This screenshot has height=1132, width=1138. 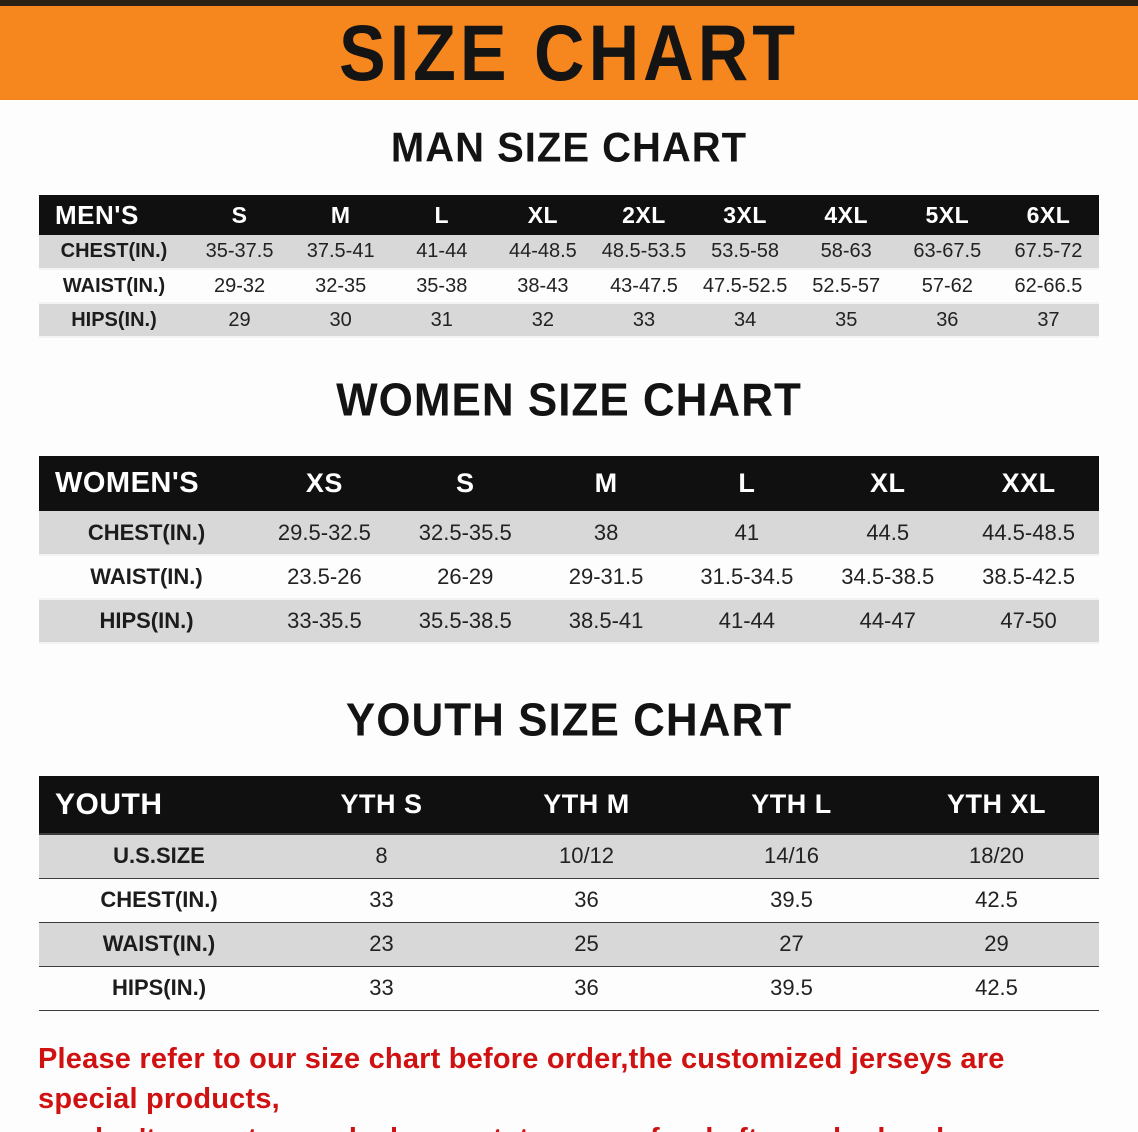 What do you see at coordinates (1048, 215) in the screenshot?
I see `size-header-cell: 6XL` at bounding box center [1048, 215].